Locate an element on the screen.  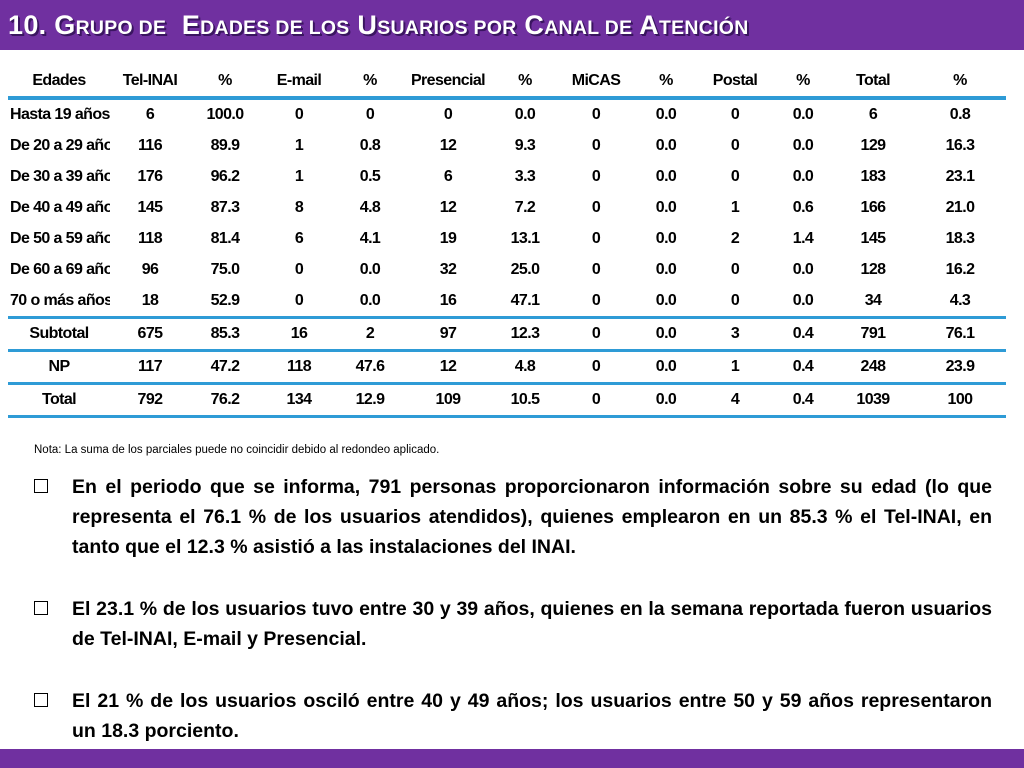
table-cell: 76.1 is located at coordinates (960, 333).